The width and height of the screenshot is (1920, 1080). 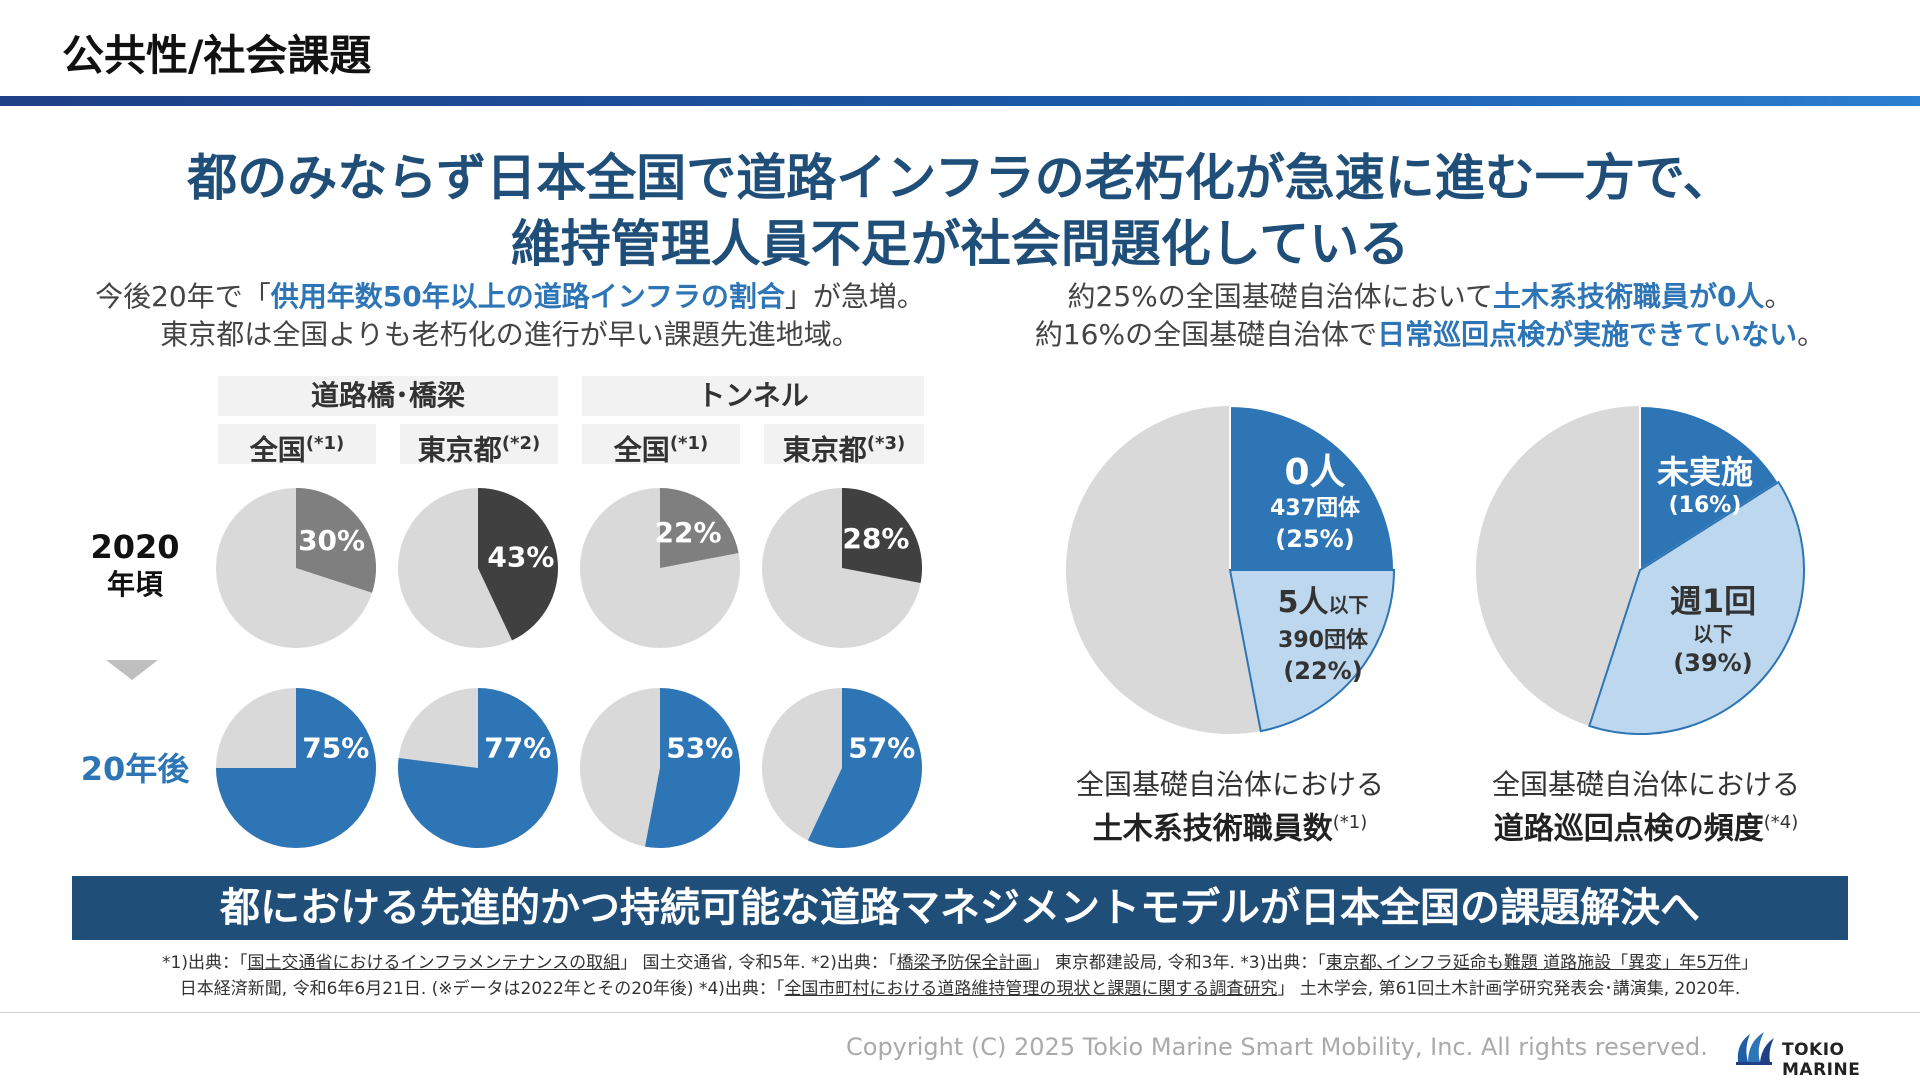 What do you see at coordinates (960, 1012) in the screenshot?
I see `footer-divider` at bounding box center [960, 1012].